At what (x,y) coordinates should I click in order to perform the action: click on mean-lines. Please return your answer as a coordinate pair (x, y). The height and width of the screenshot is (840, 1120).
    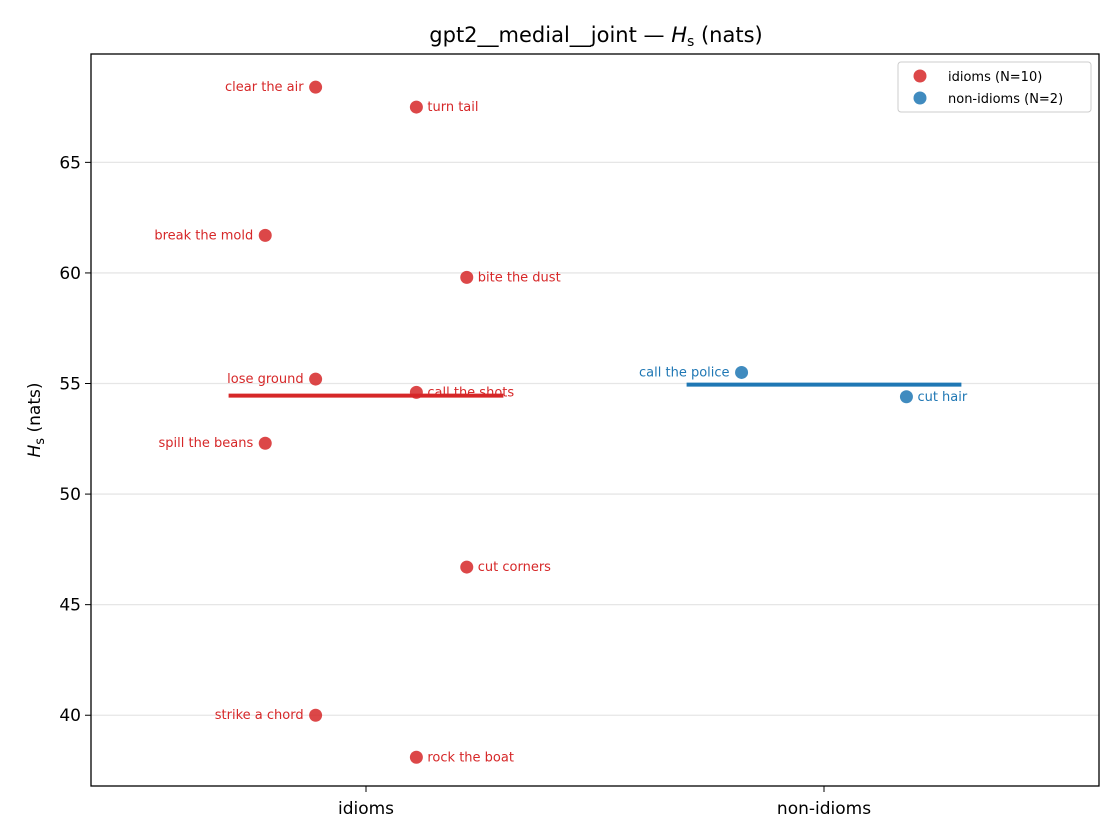
    Looking at the image, I should click on (595, 390).